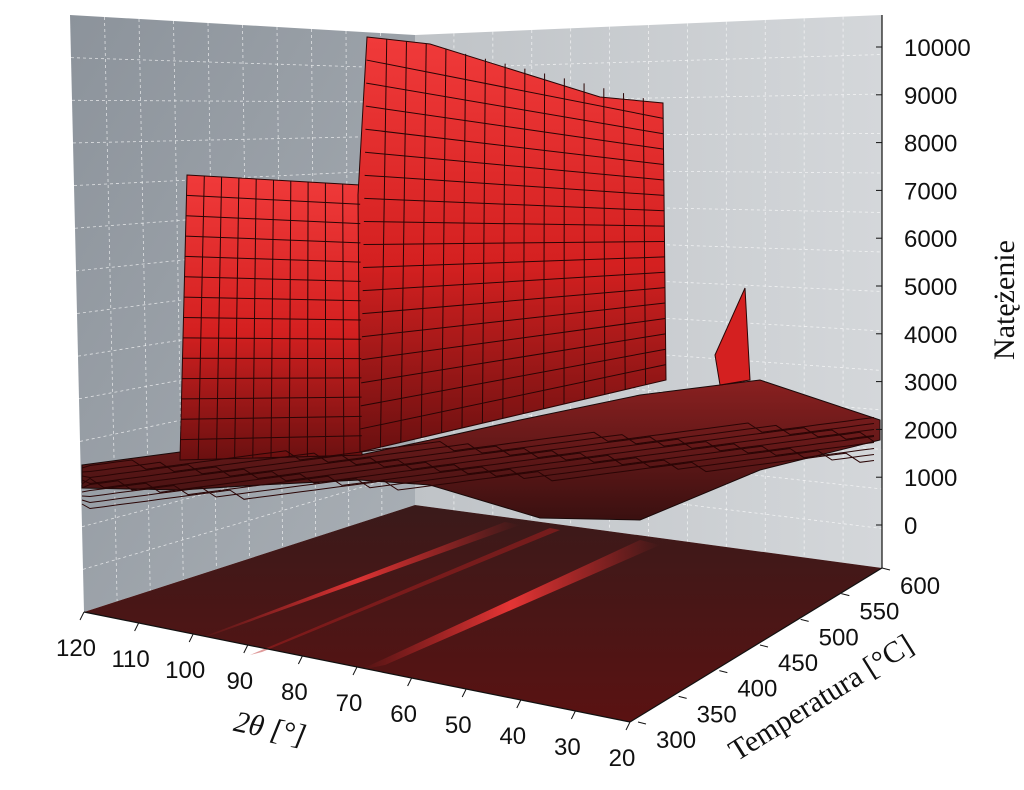 The width and height of the screenshot is (1024, 790). What do you see at coordinates (757, 689) in the screenshot?
I see `y-tick-label: 400` at bounding box center [757, 689].